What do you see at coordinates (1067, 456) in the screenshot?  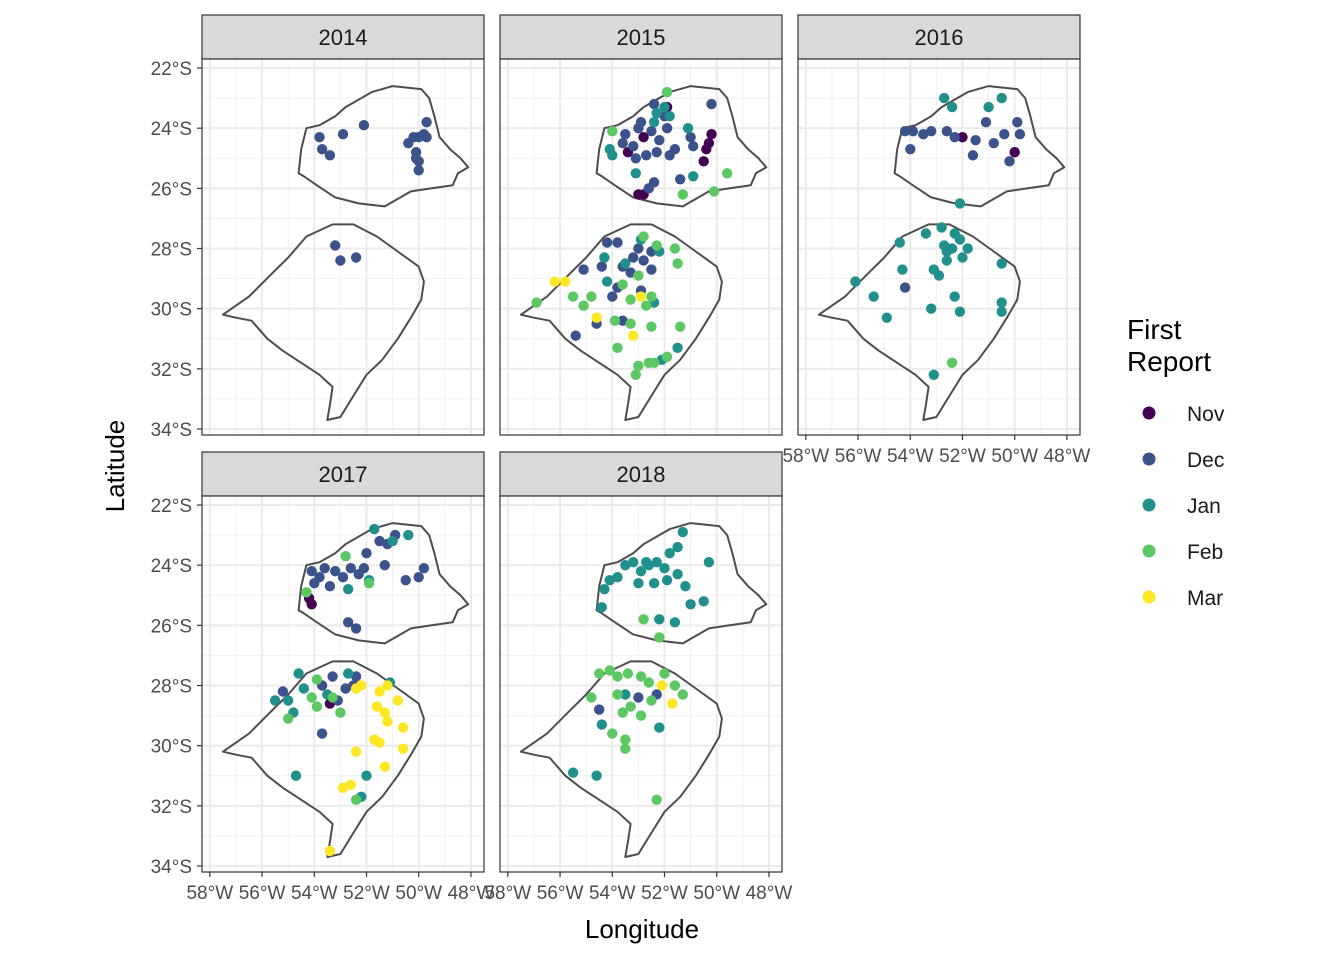 I see `x-tick-label: 48°W` at bounding box center [1067, 456].